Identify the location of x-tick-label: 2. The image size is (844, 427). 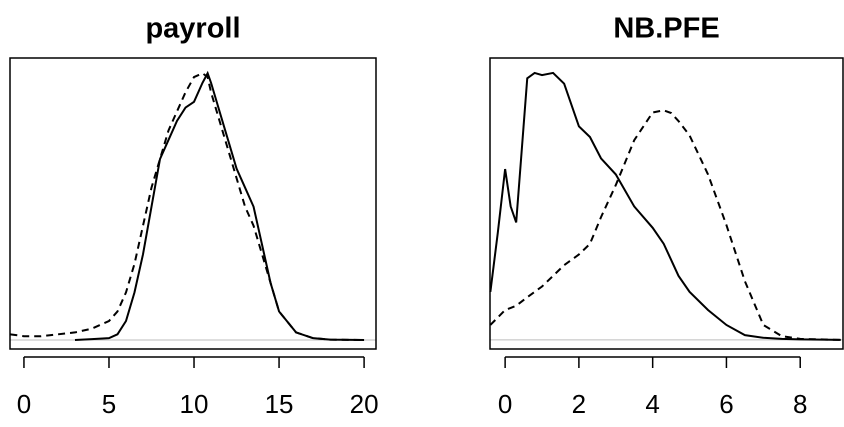
(579, 404).